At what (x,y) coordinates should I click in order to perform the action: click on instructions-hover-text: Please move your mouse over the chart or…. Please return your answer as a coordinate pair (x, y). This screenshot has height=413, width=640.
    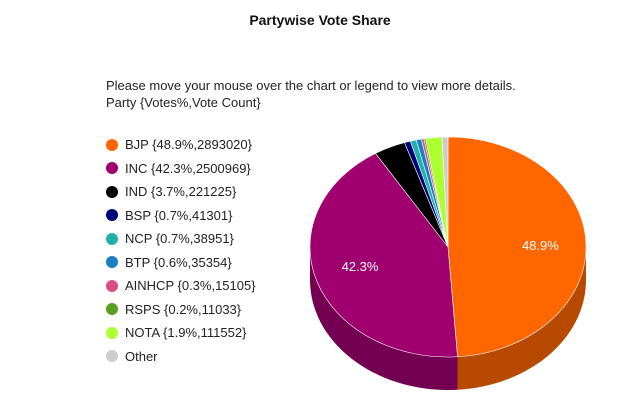
    Looking at the image, I should click on (311, 85).